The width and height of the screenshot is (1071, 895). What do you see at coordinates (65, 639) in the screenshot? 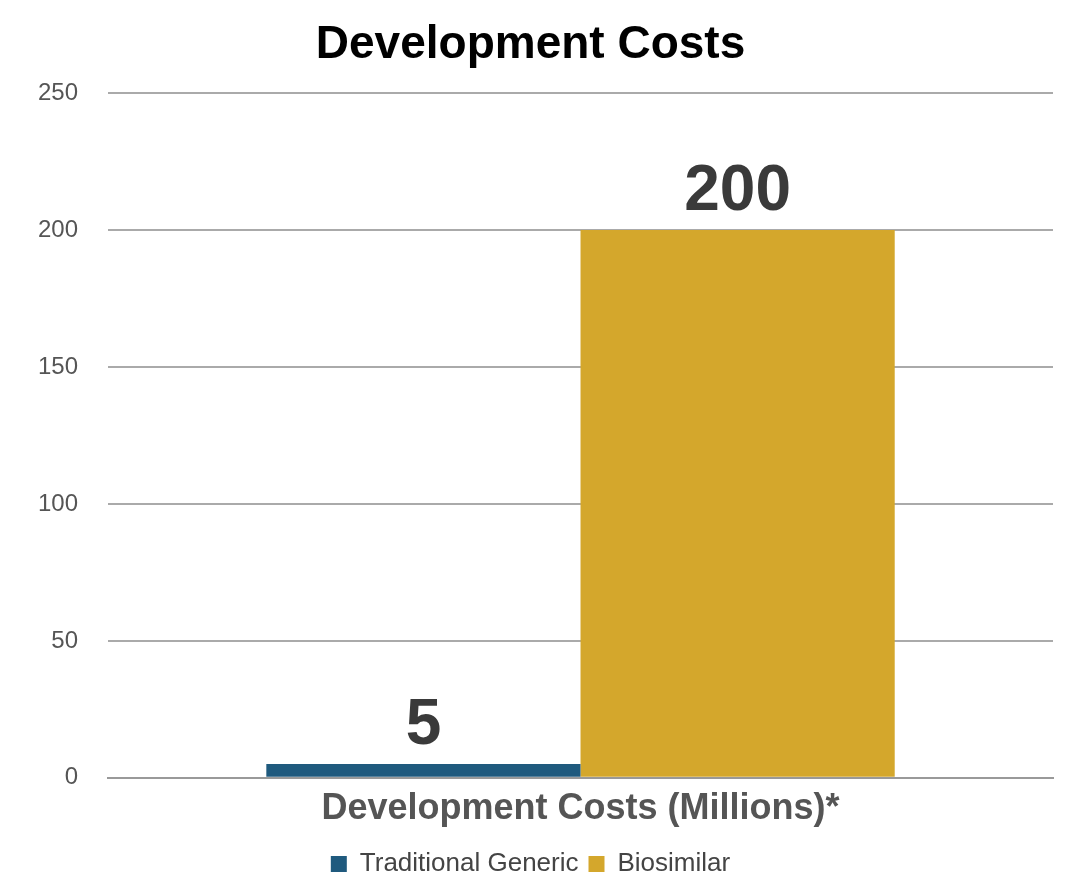
I see `y-tick-label: 50` at bounding box center [65, 639].